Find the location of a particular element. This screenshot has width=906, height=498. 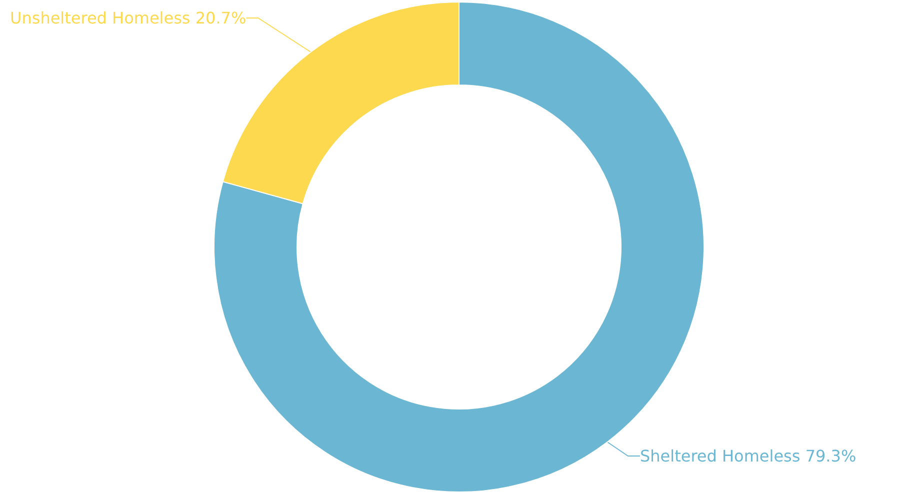

slice-label: Sheltered Homeless 79.3% is located at coordinates (748, 456).